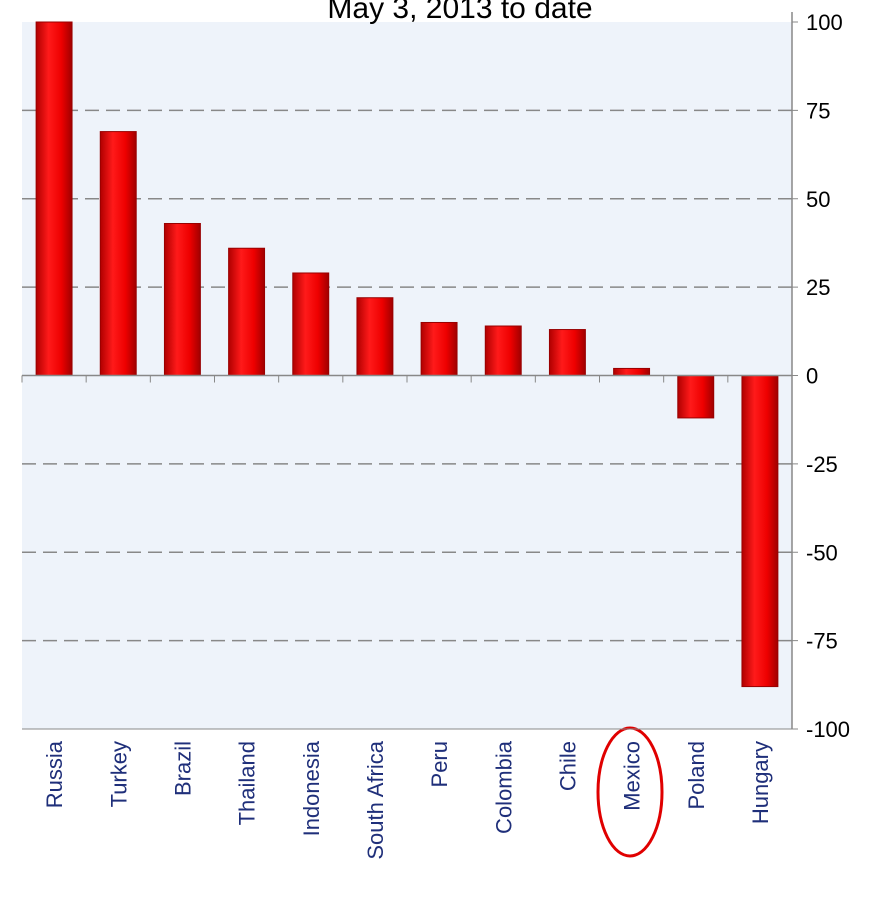 This screenshot has width=895, height=909. Describe the element at coordinates (503, 787) in the screenshot. I see `x-tick-label: Colombia` at that location.